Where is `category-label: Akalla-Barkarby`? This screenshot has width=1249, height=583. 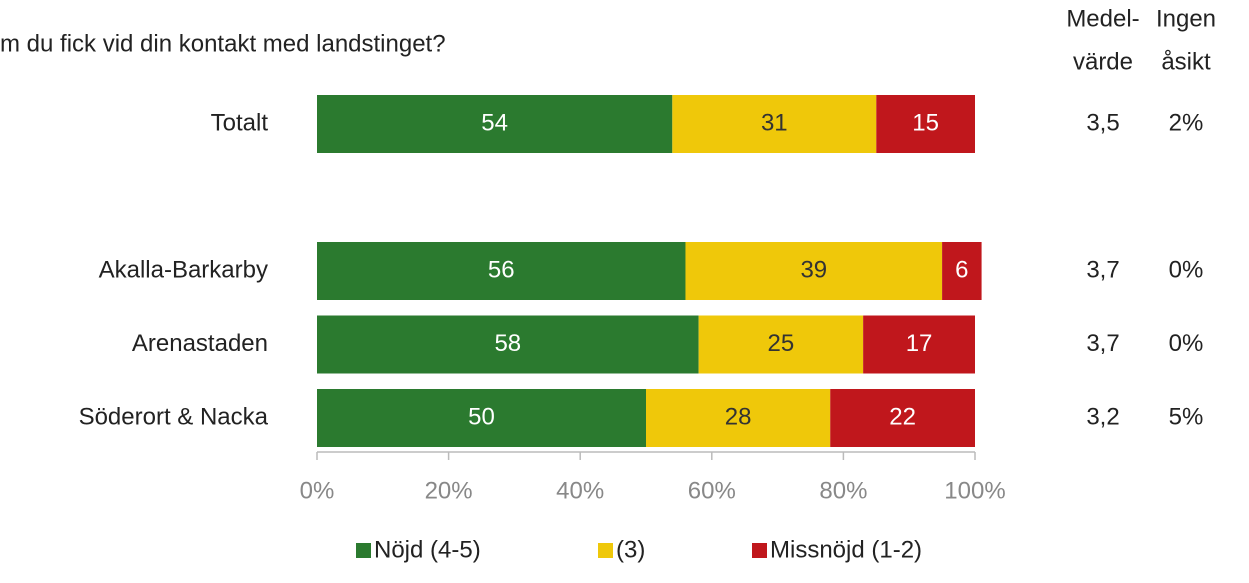 category-label: Akalla-Barkarby is located at coordinates (183, 269).